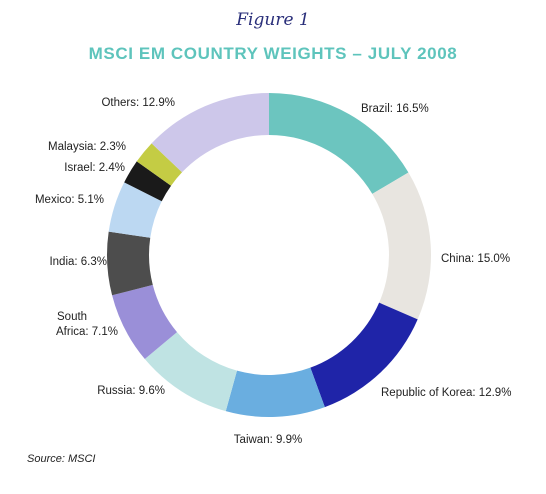 This screenshot has height=494, width=546. I want to click on label-israel: Israel: 2.4%, so click(94, 168).